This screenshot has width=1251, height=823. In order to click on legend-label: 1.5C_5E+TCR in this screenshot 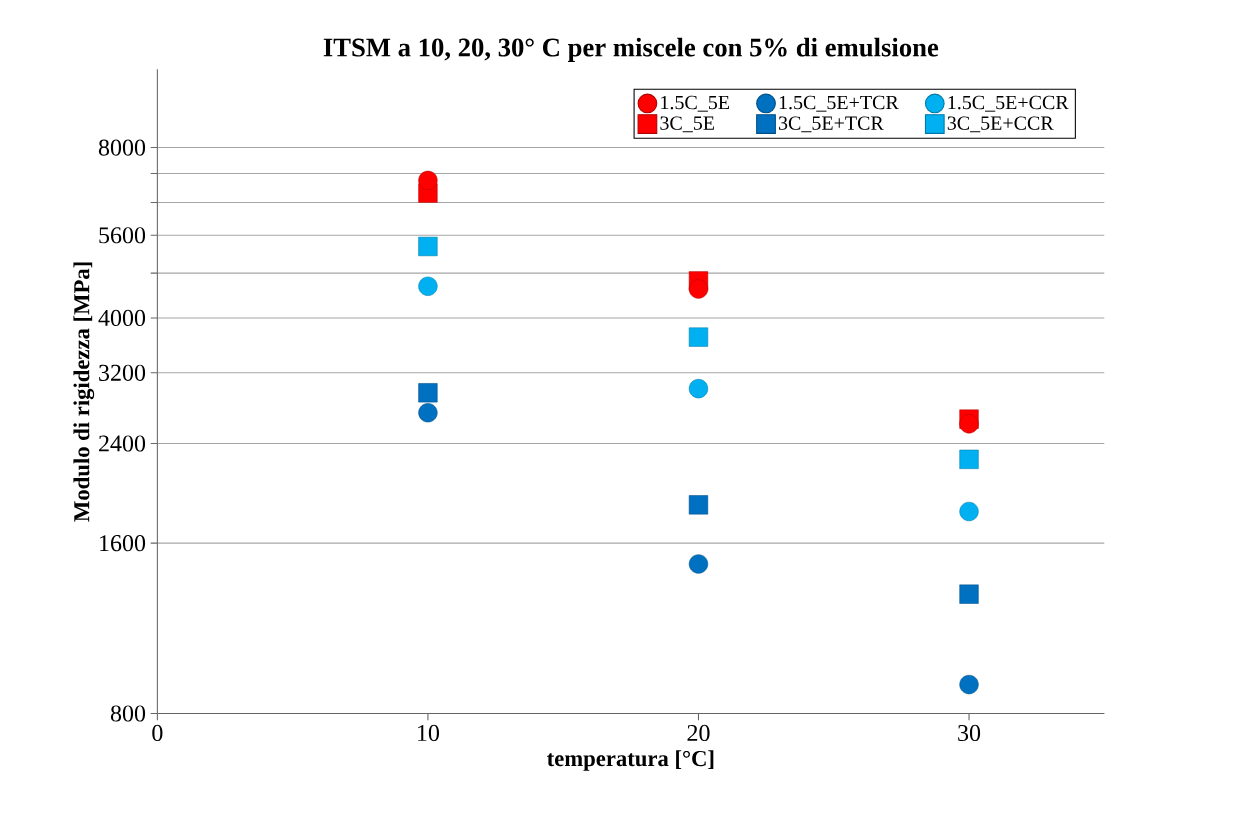, I will do `click(839, 103)`.